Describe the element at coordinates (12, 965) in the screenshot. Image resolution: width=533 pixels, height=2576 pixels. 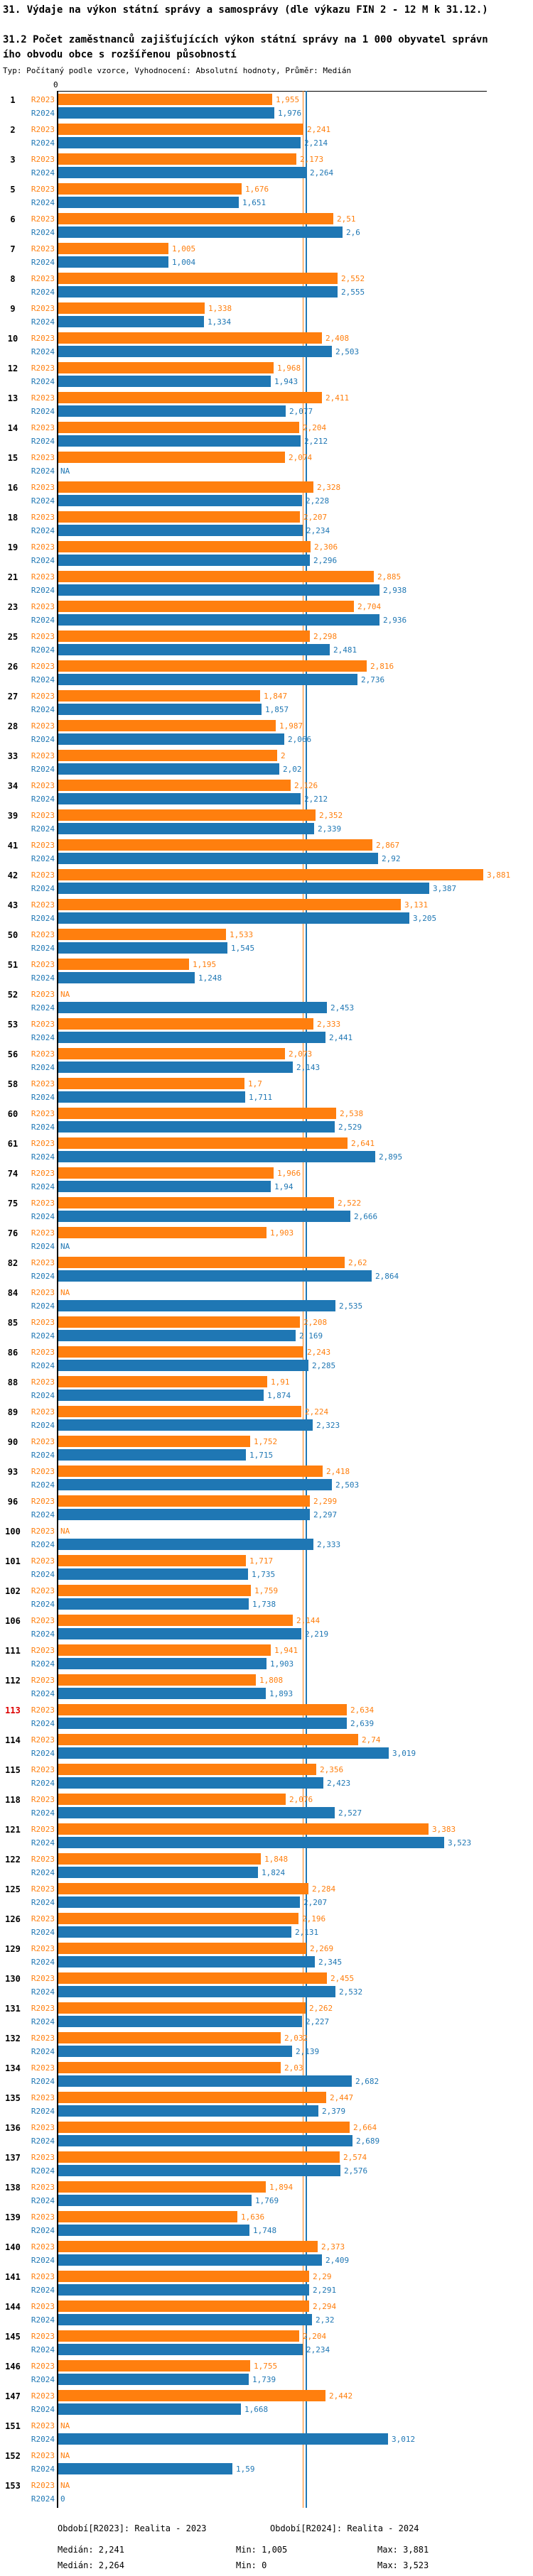
I see `row-id-label: 51` at that location.